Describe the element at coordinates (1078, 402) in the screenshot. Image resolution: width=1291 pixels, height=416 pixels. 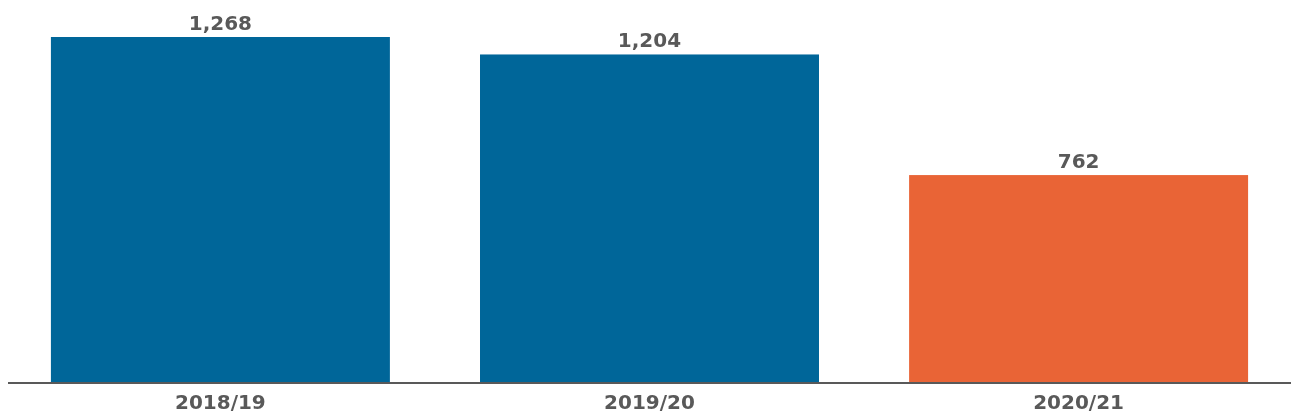
I see `x-tick-label: 2020/21` at that location.